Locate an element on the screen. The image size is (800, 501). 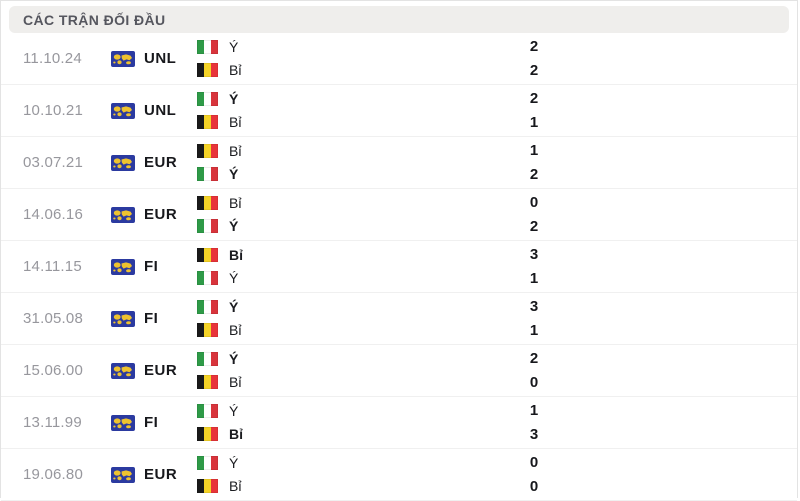
match-date: 14.11.15 is located at coordinates (52, 266).